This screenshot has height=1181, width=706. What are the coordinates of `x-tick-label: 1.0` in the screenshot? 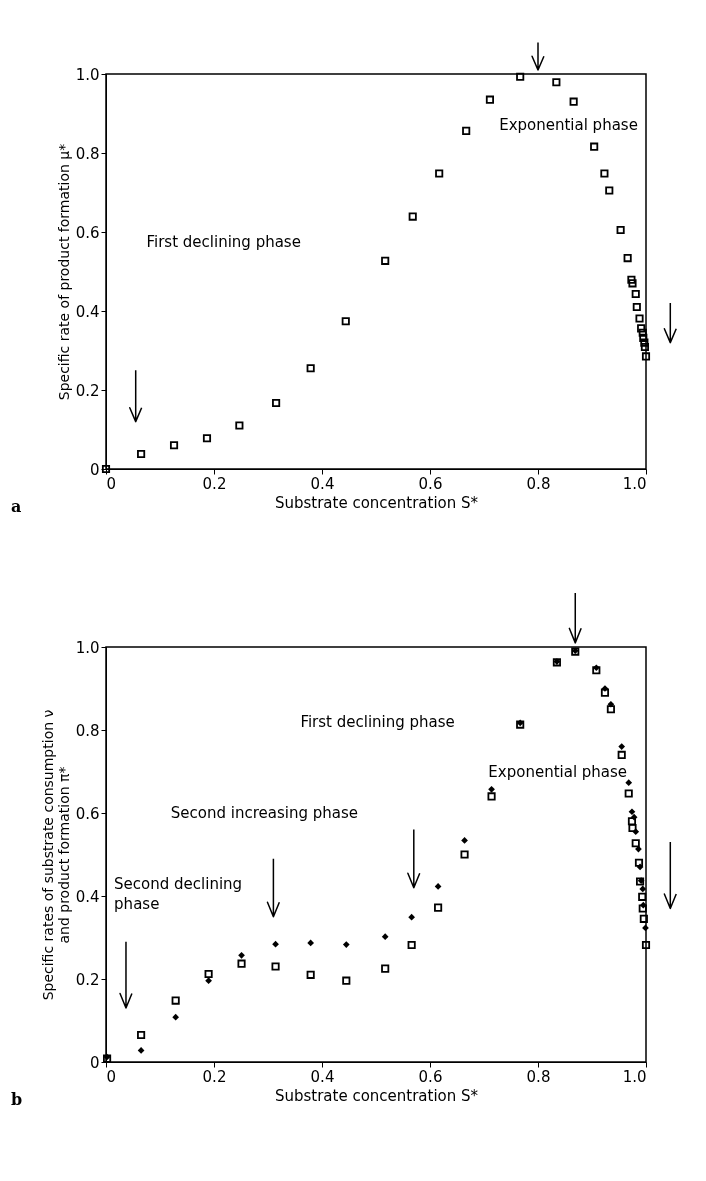 It's located at (634, 483).